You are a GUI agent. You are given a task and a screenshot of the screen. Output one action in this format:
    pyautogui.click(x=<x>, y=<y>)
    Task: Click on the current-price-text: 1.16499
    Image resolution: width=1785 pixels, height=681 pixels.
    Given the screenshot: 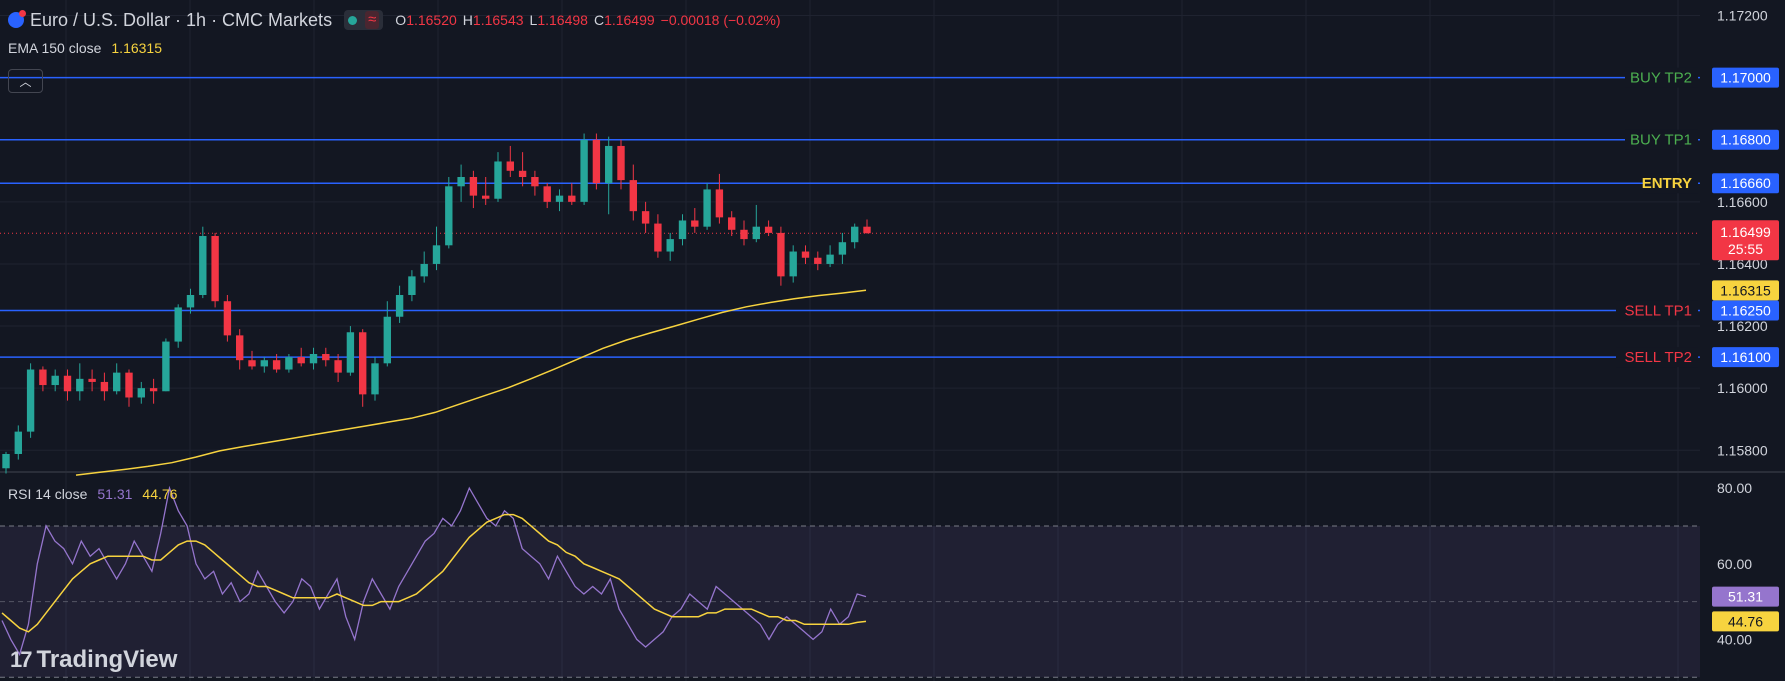 What is the action you would take?
    pyautogui.click(x=1745, y=232)
    